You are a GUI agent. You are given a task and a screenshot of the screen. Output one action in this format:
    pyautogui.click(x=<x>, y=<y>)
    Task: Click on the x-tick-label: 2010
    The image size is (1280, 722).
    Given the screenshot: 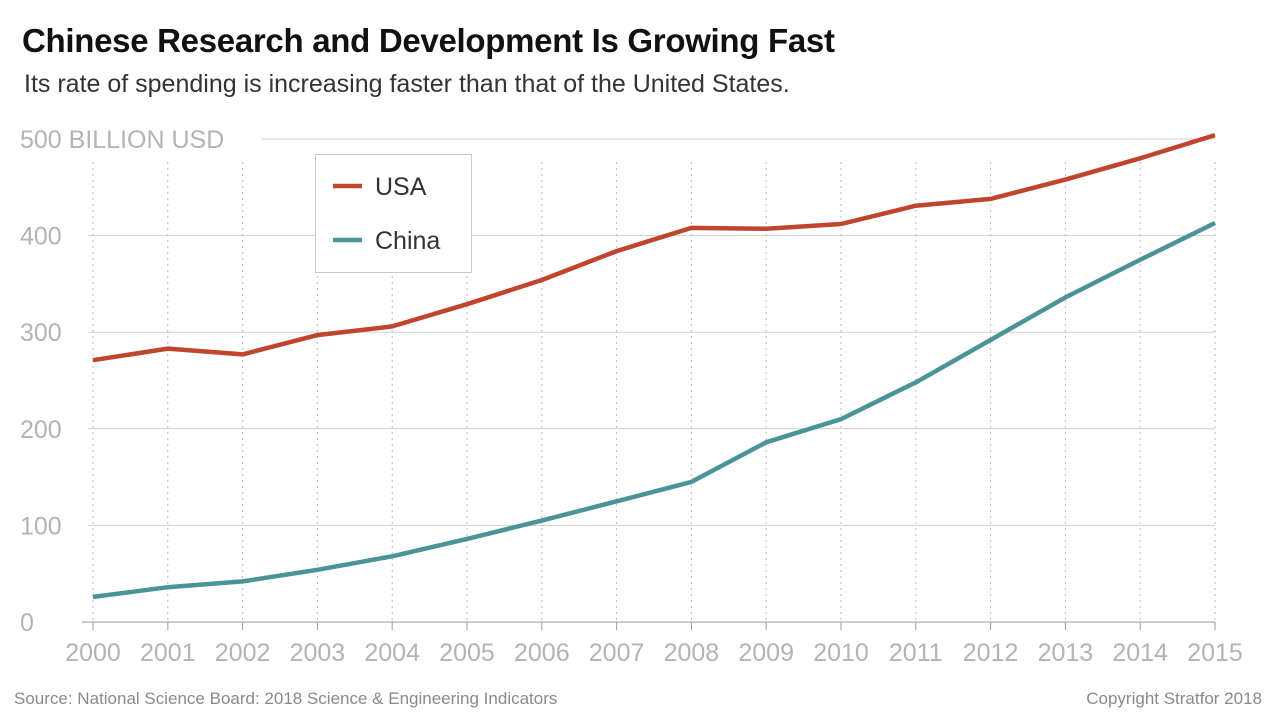 What is the action you would take?
    pyautogui.click(x=841, y=653)
    